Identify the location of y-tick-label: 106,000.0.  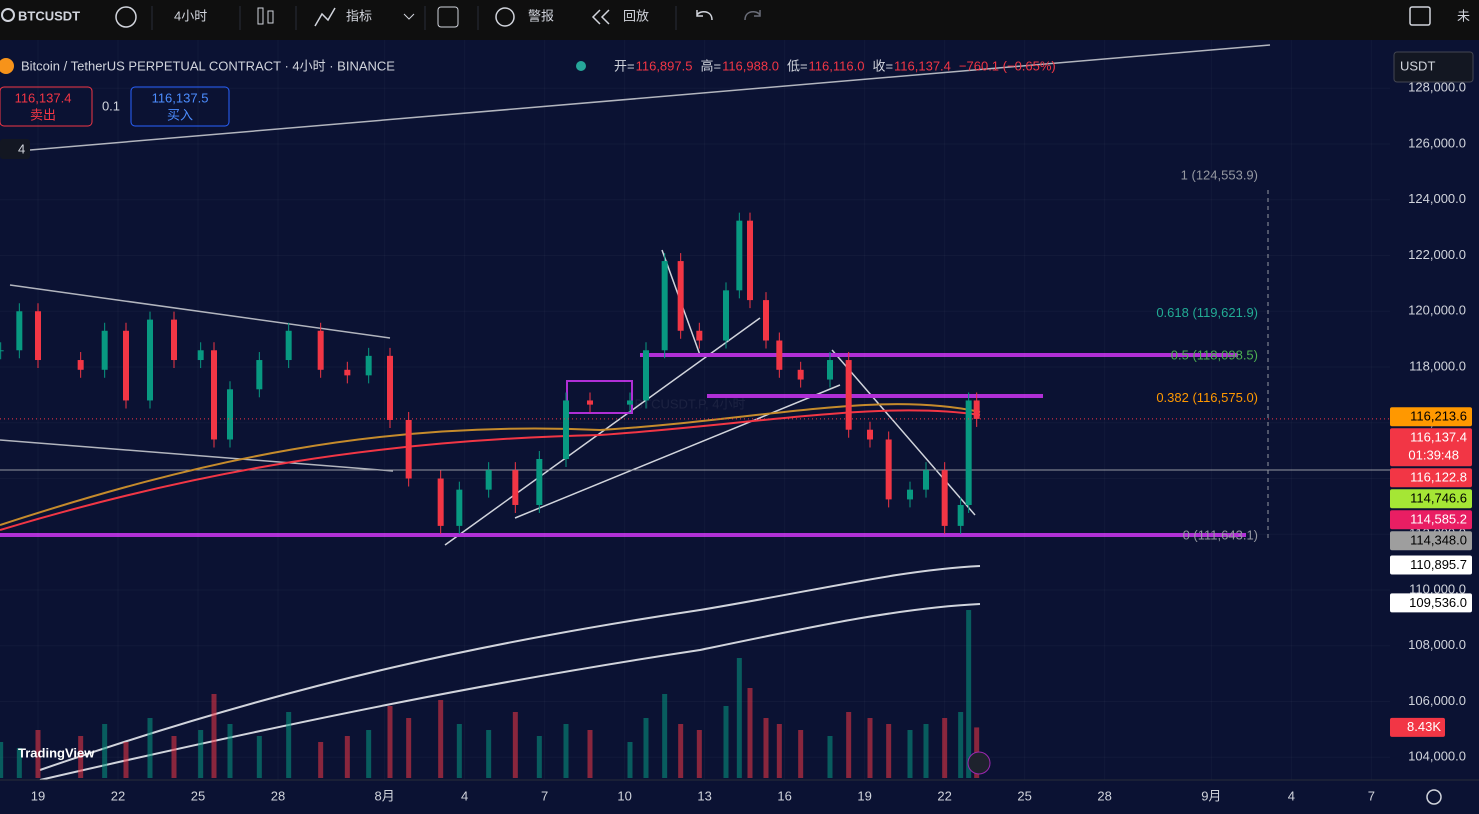
(1437, 700).